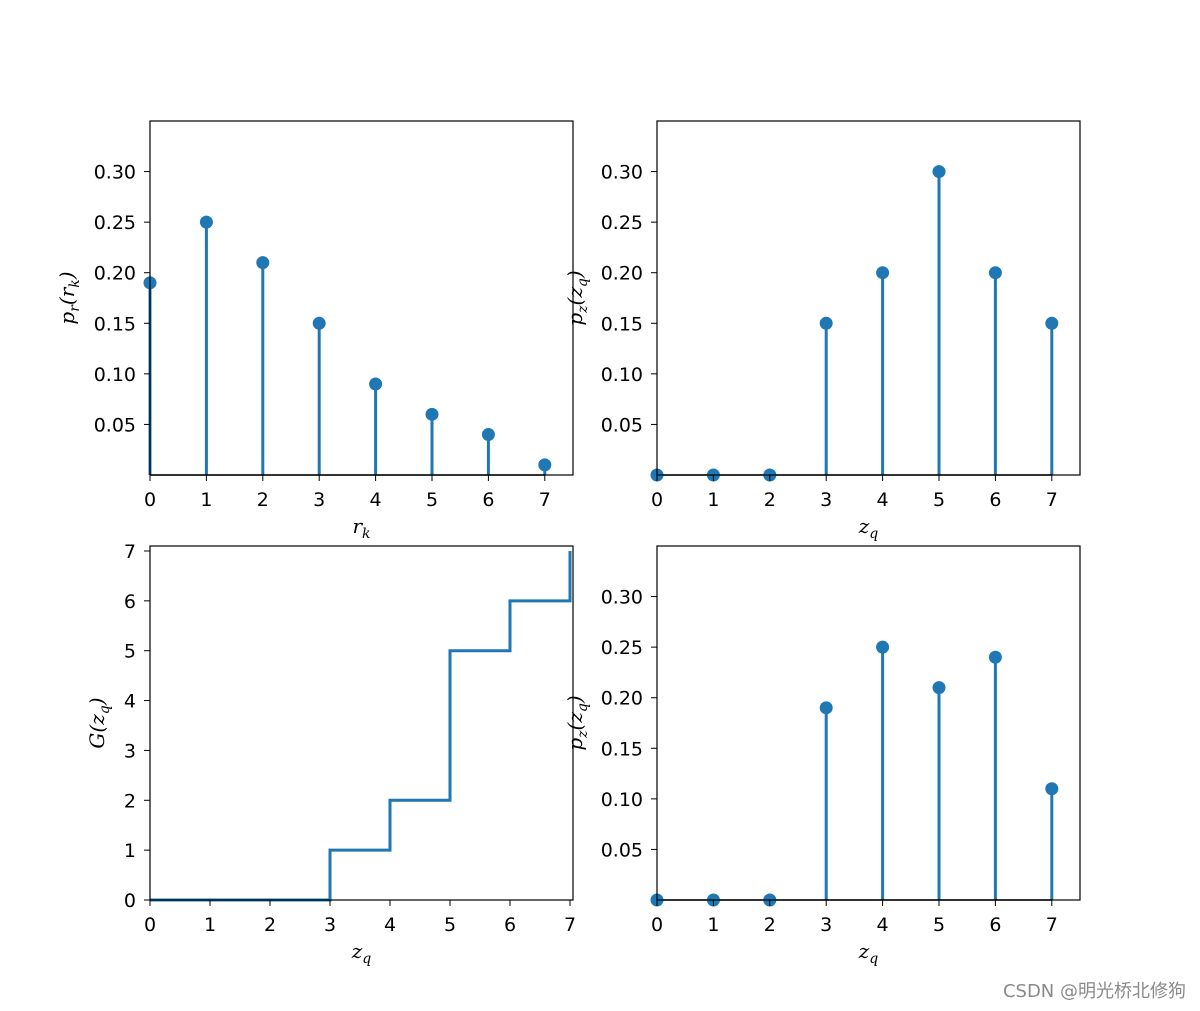 The width and height of the screenshot is (1200, 1011). I want to click on x-axis-label: rk, so click(361, 528).